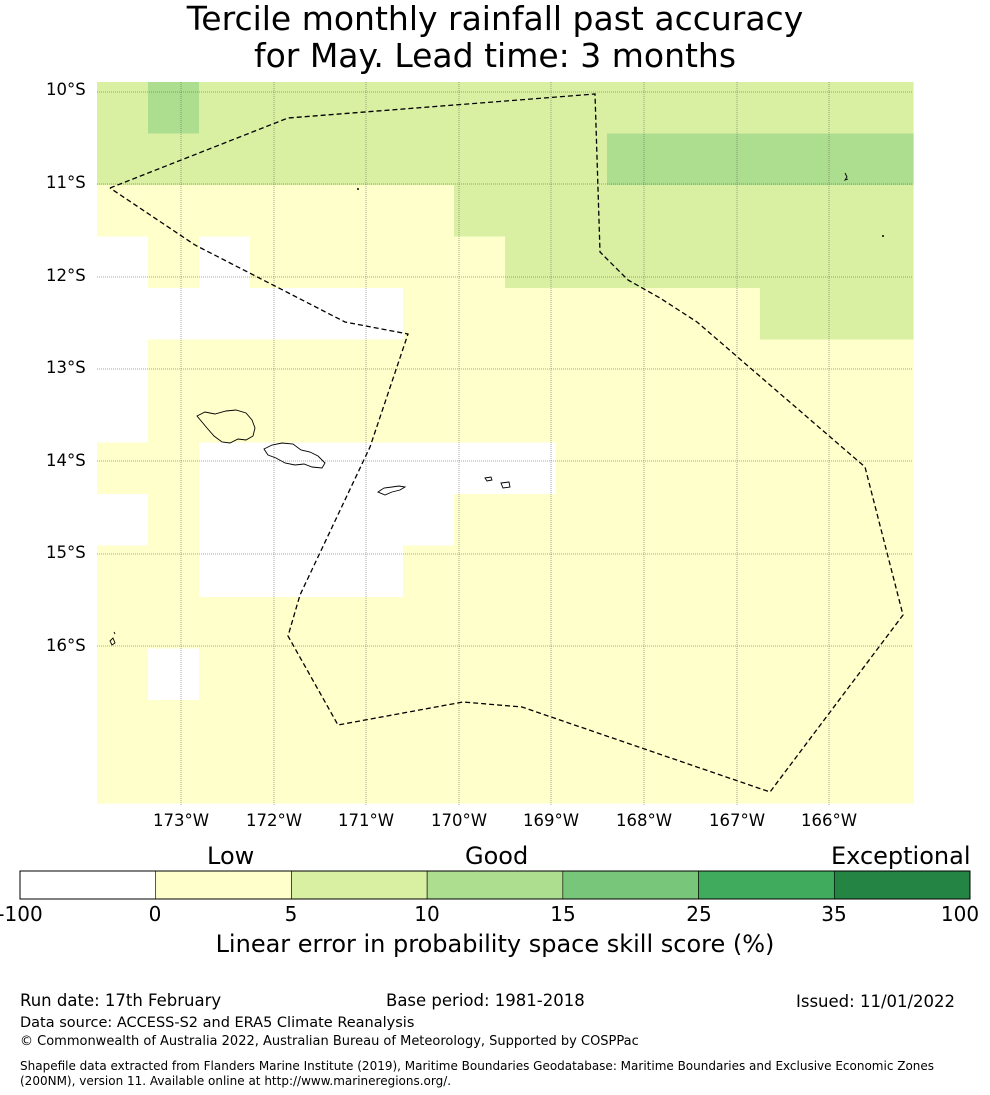  Describe the element at coordinates (66, 552) in the screenshot. I see `lat-label-15s: 15°S` at that location.